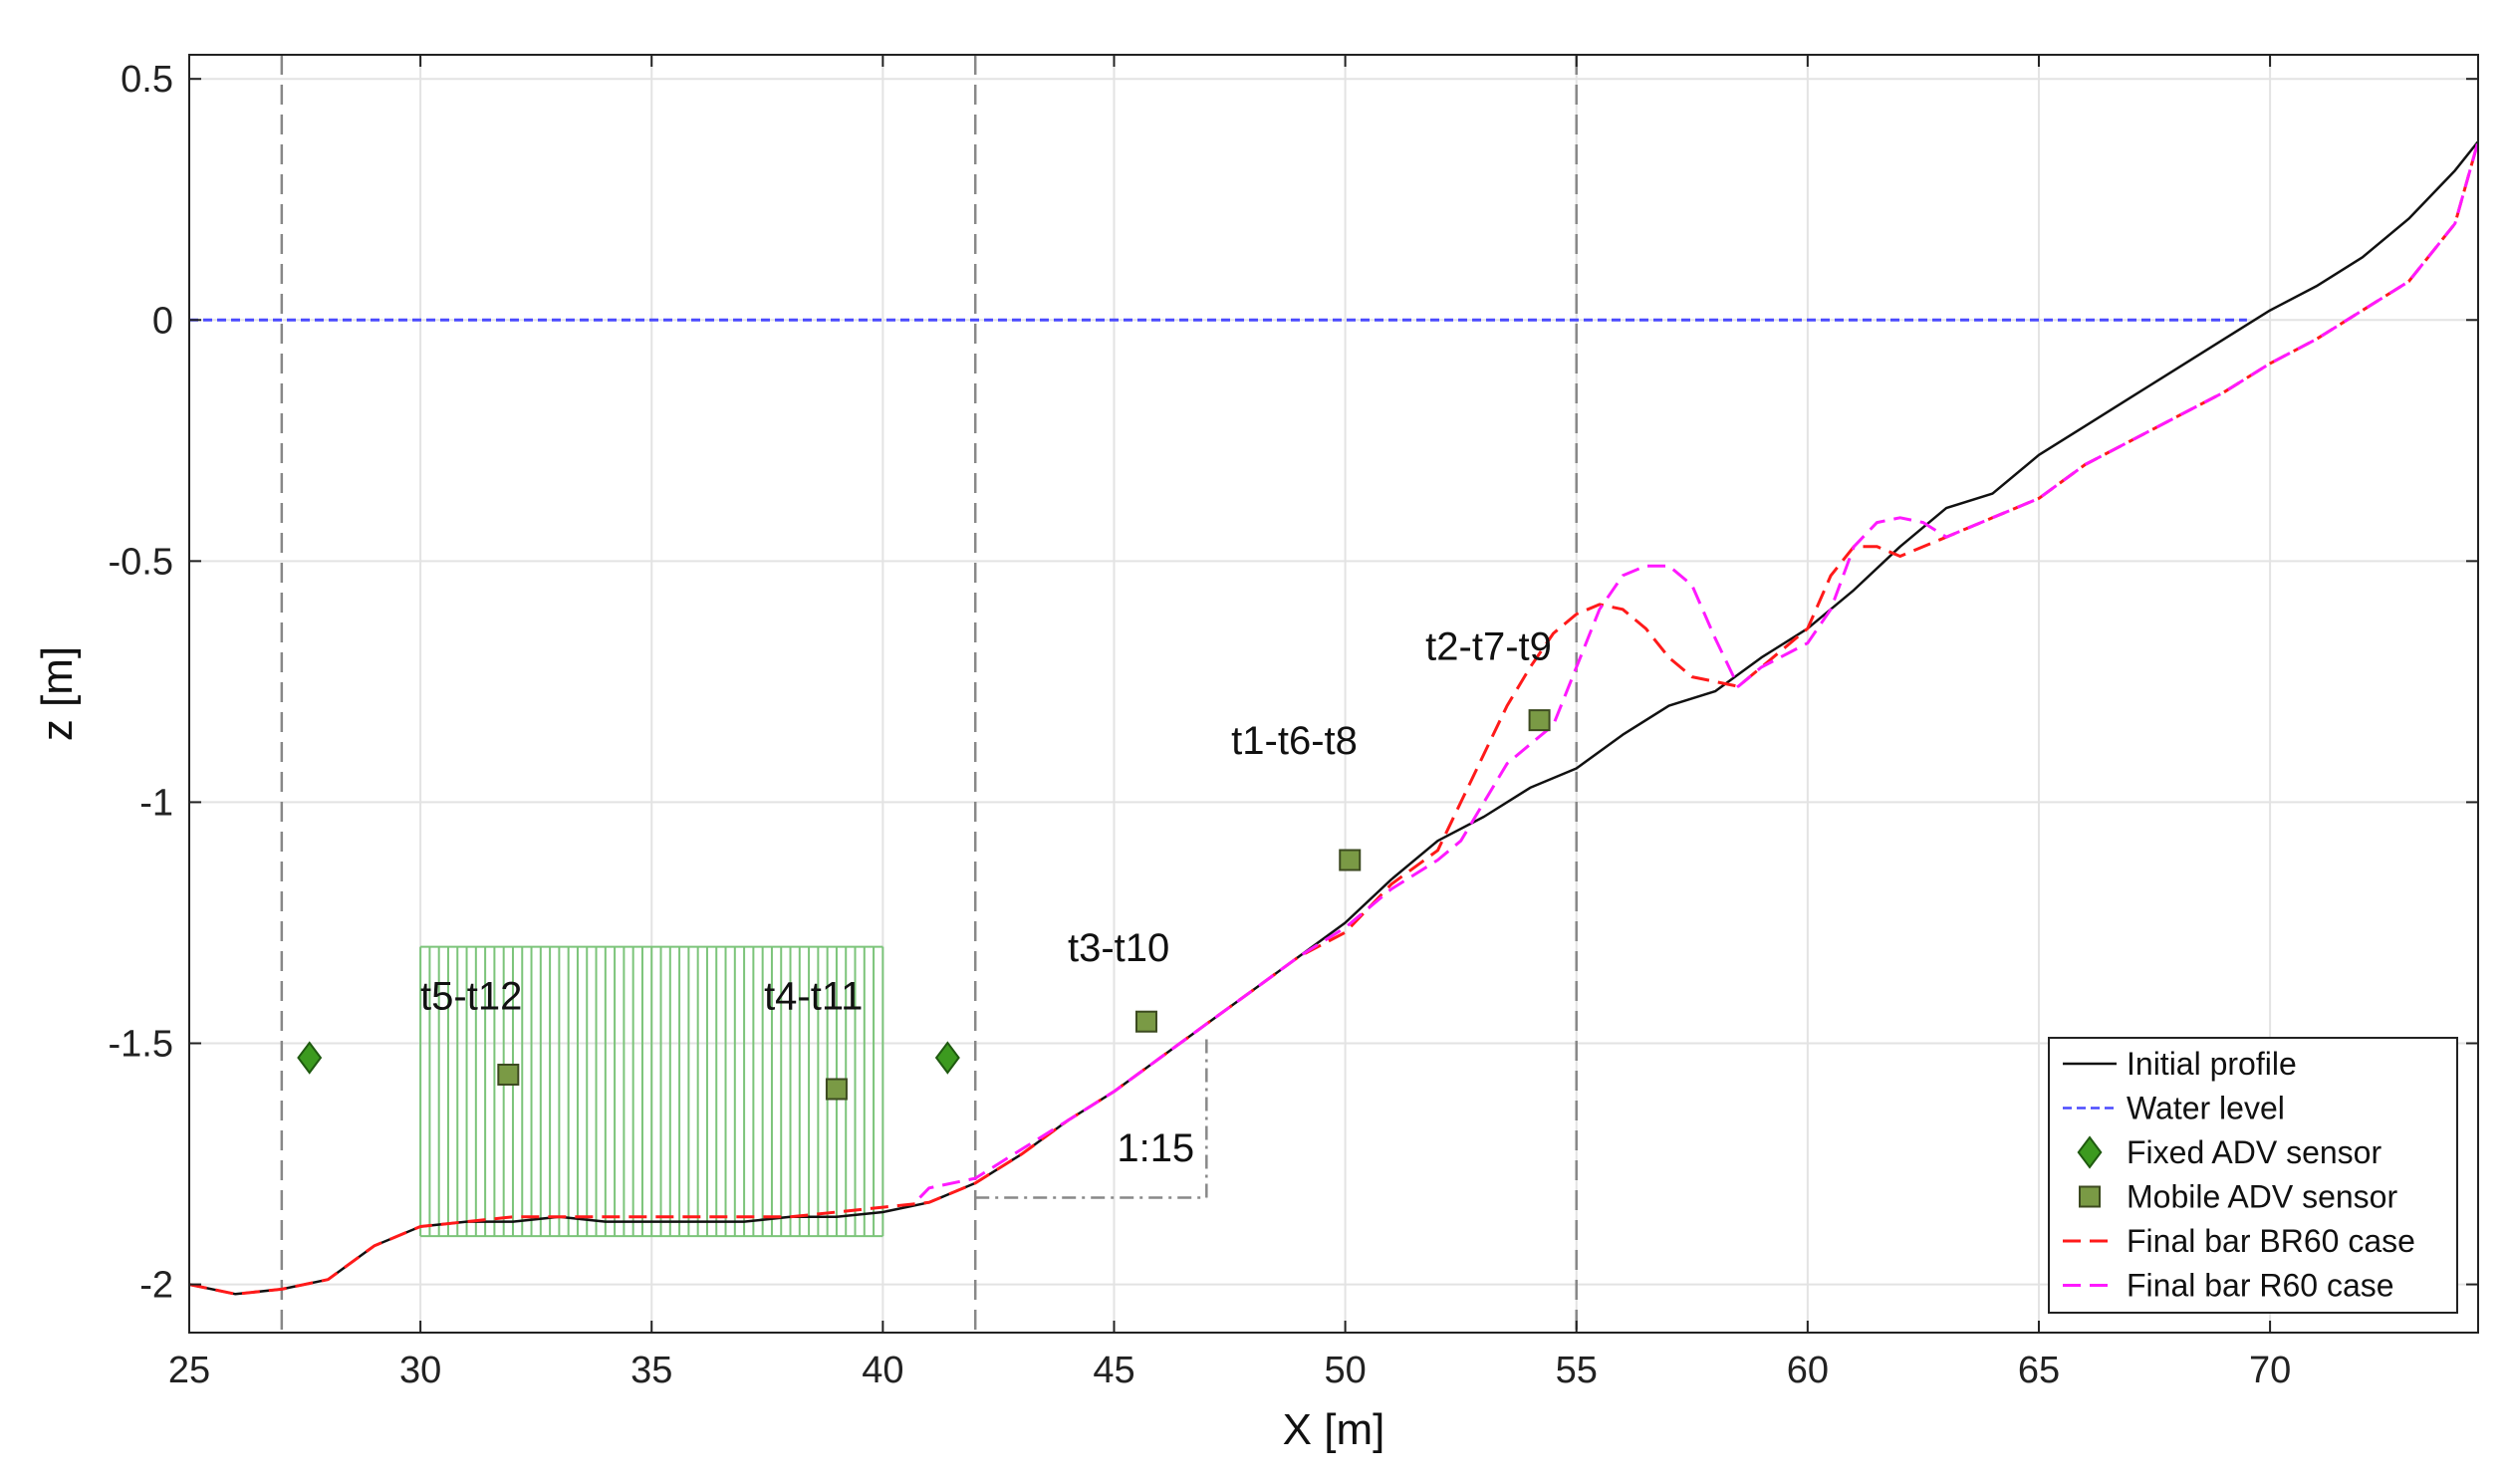 This screenshot has height=1484, width=2507. I want to click on x-tick-label: 25, so click(189, 1370).